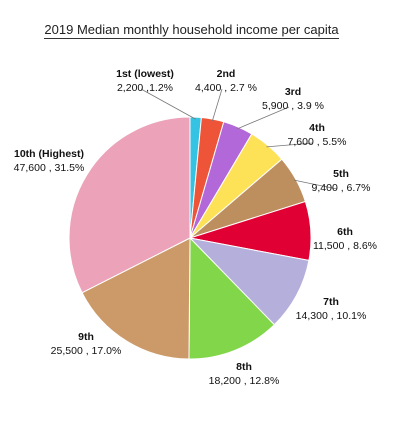 The image size is (400, 421). Describe the element at coordinates (226, 74) in the screenshot. I see `slice-name-2nd: 2nd` at that location.